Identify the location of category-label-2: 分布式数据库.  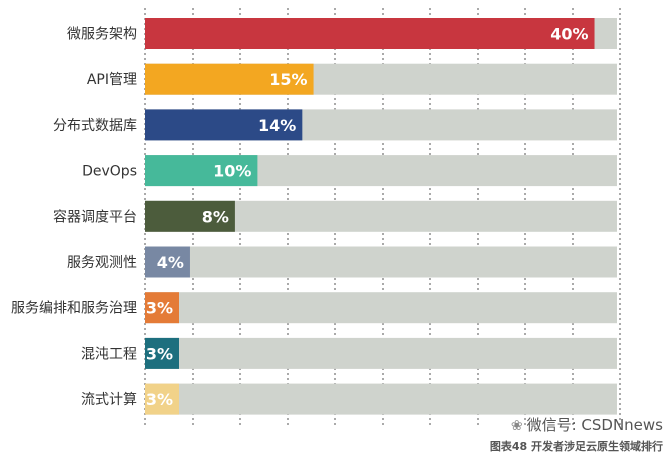
(95, 126).